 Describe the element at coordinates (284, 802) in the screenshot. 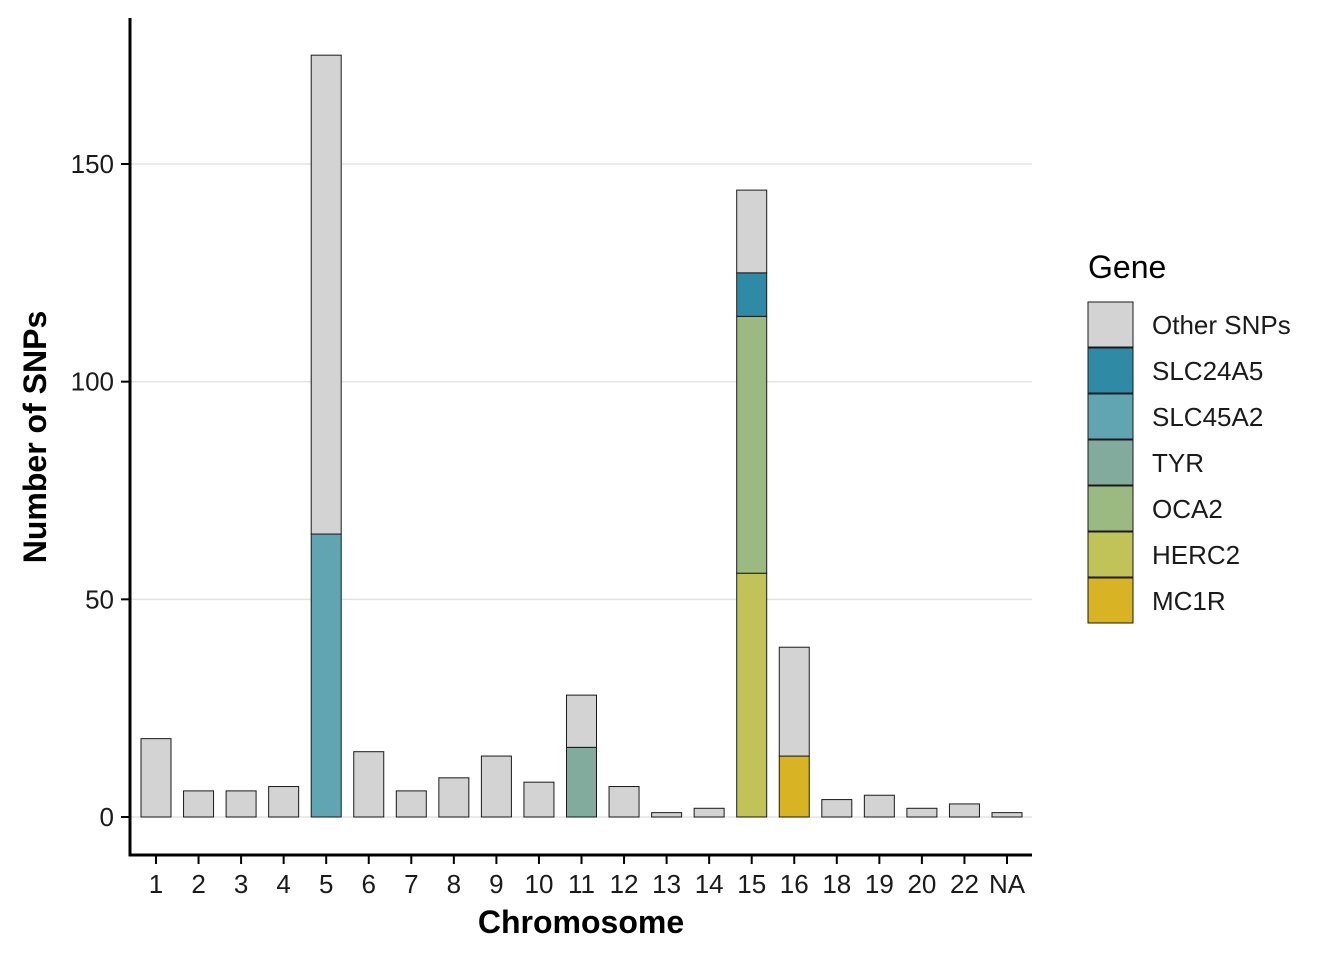

I see `bar-segment-4-other-snps` at that location.